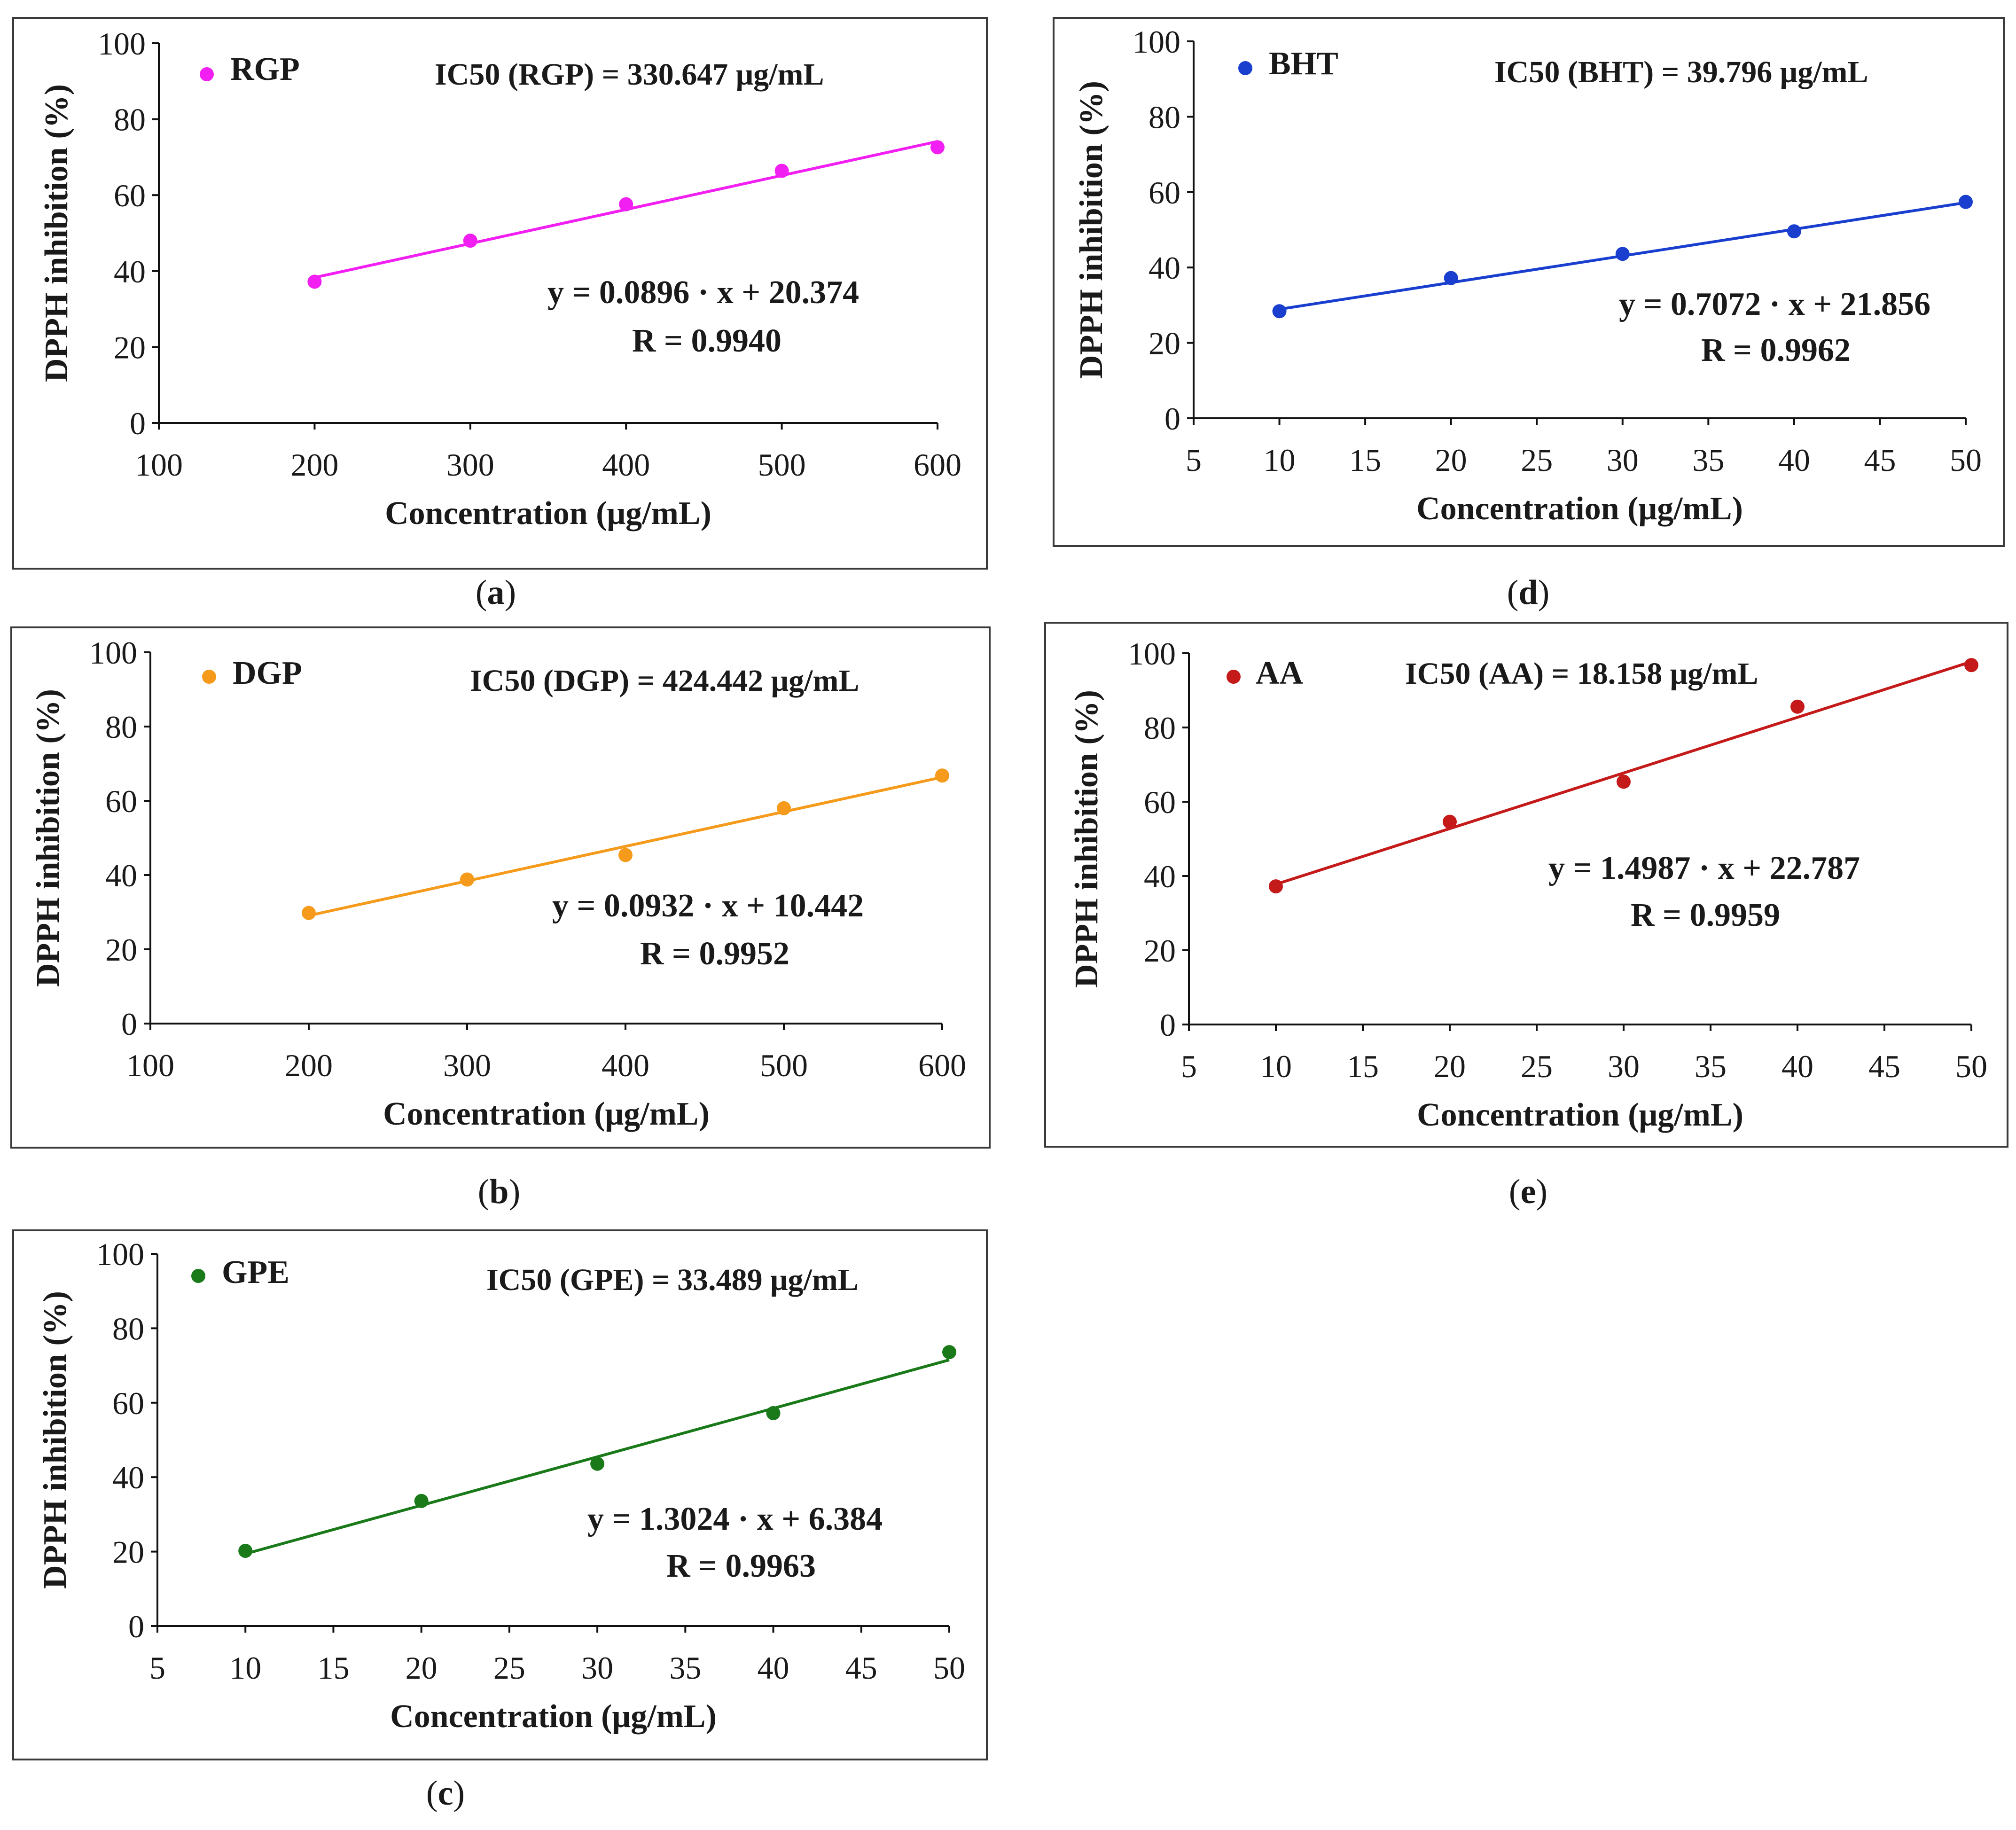  Describe the element at coordinates (1623, 773) in the screenshot. I see `trend-line` at that location.